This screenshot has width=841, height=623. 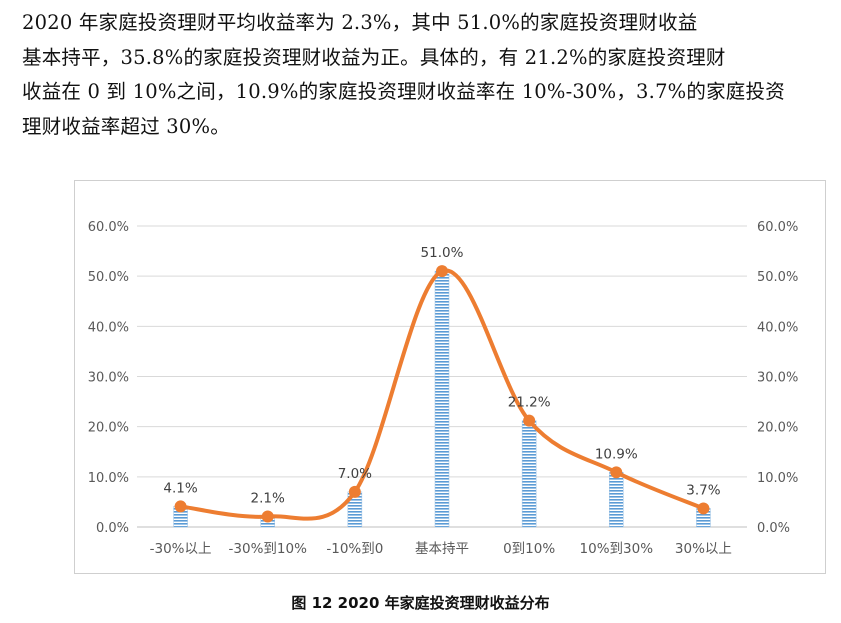 What do you see at coordinates (777, 327) in the screenshot?
I see `secondary-y-tick-label: 40.0%` at bounding box center [777, 327].